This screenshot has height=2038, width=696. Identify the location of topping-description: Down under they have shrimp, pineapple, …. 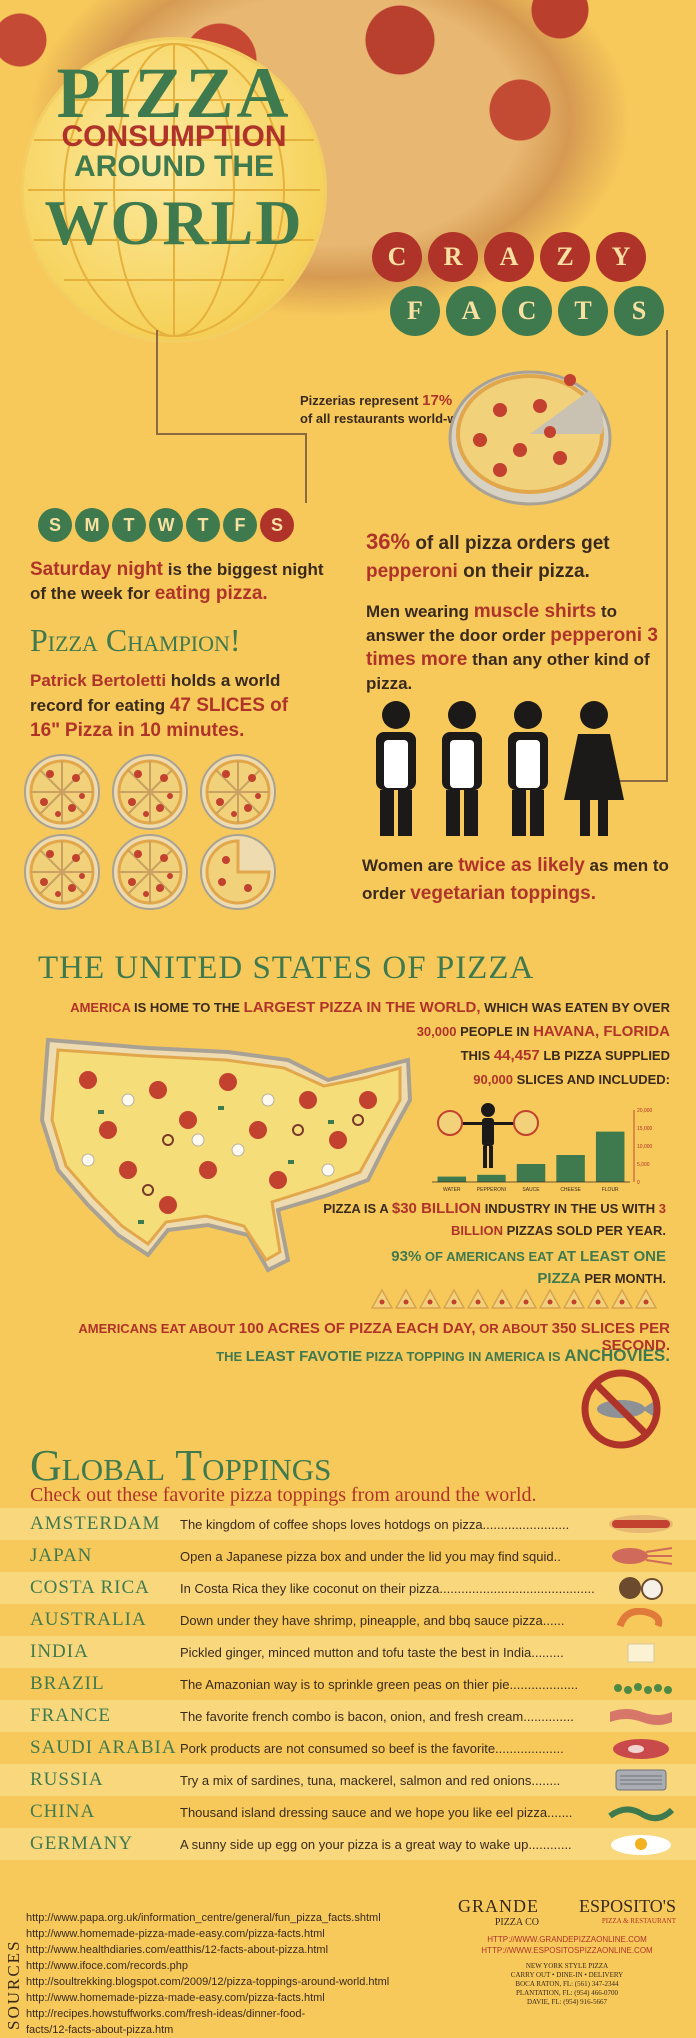
(372, 1620).